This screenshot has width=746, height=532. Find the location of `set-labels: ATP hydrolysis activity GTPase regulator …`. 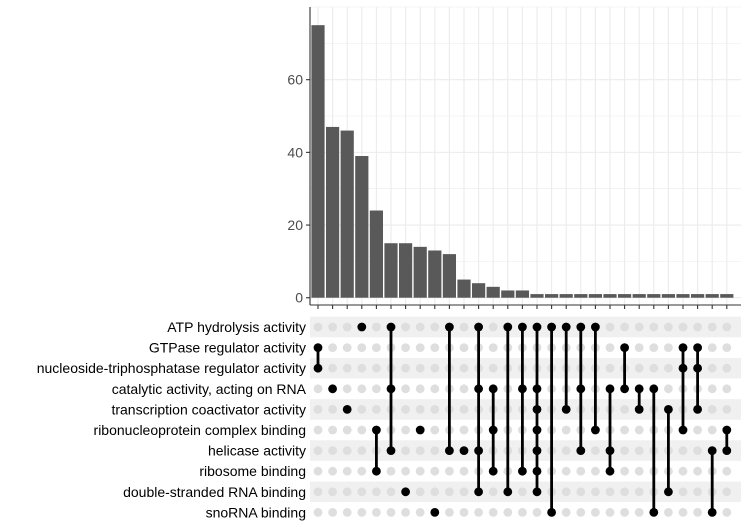

set-labels: ATP hydrolysis activity GTPase regulator … is located at coordinates (172, 419).